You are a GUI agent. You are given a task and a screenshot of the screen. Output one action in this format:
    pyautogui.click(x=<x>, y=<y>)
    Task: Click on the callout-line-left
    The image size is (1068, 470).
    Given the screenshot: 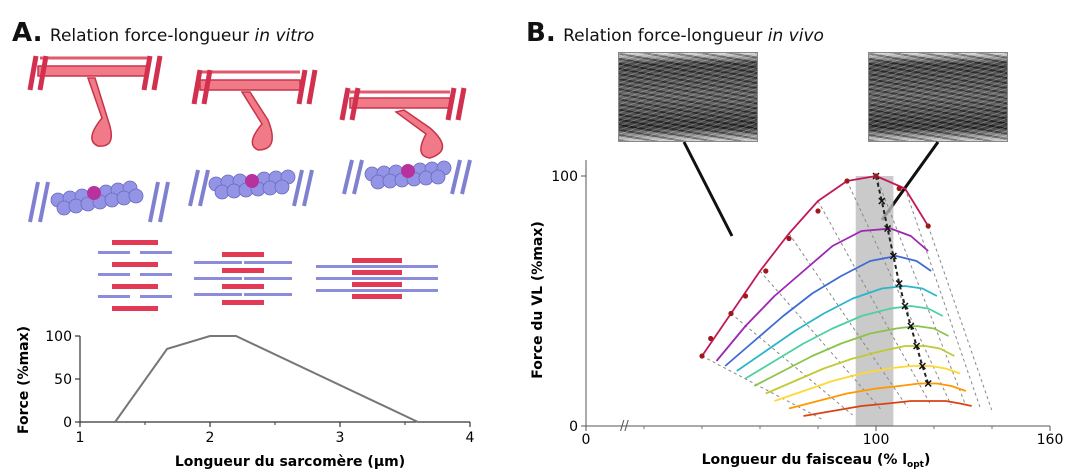 What is the action you would take?
    pyautogui.click(x=708, y=189)
    